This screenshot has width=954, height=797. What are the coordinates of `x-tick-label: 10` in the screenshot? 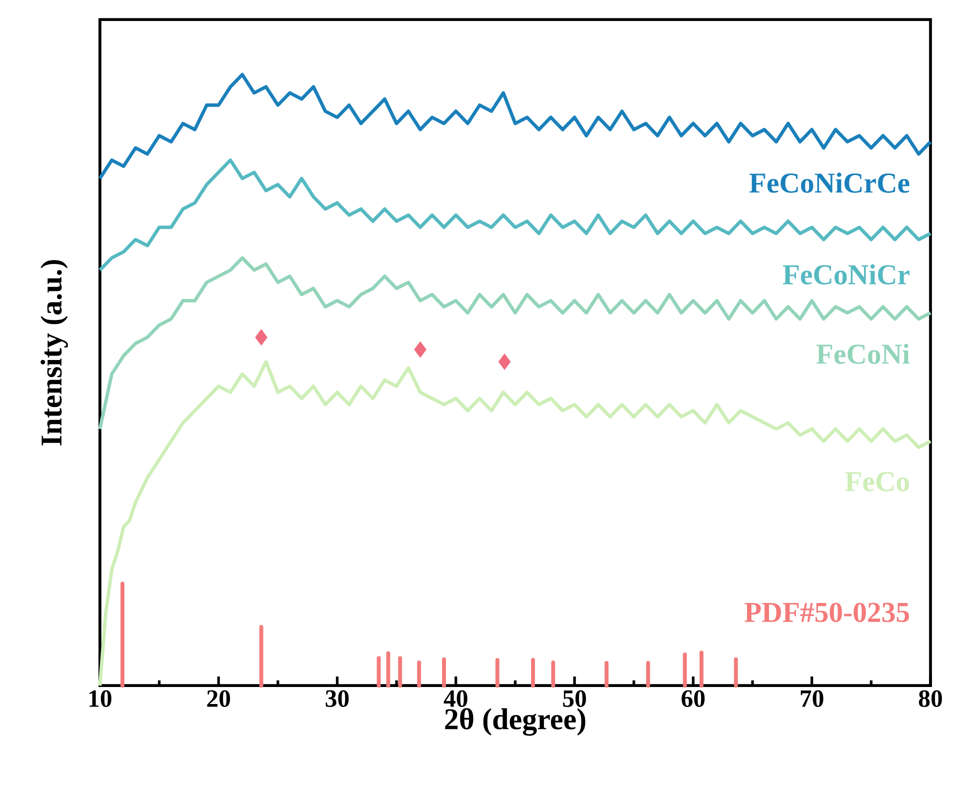 It's located at (100, 698).